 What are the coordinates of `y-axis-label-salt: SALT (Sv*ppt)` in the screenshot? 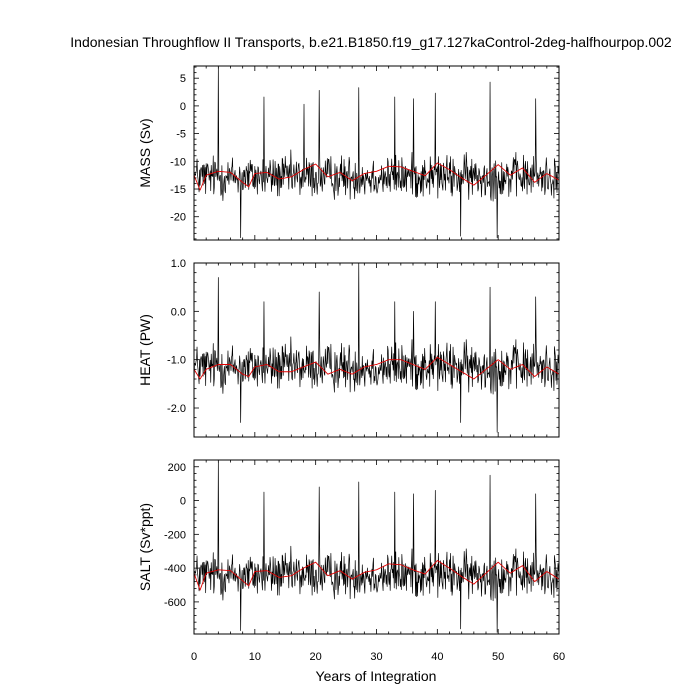 It's located at (145, 547).